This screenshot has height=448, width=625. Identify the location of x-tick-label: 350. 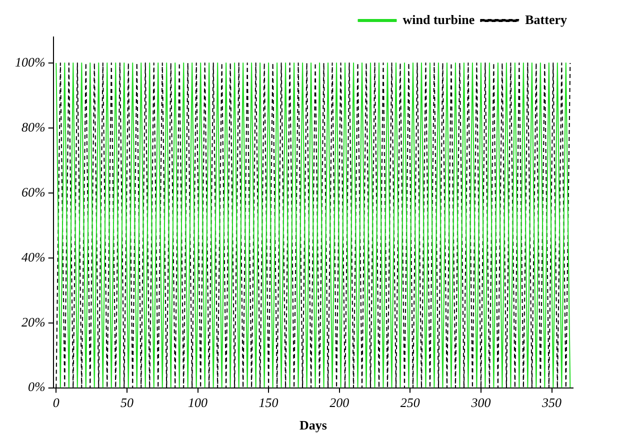
(551, 402).